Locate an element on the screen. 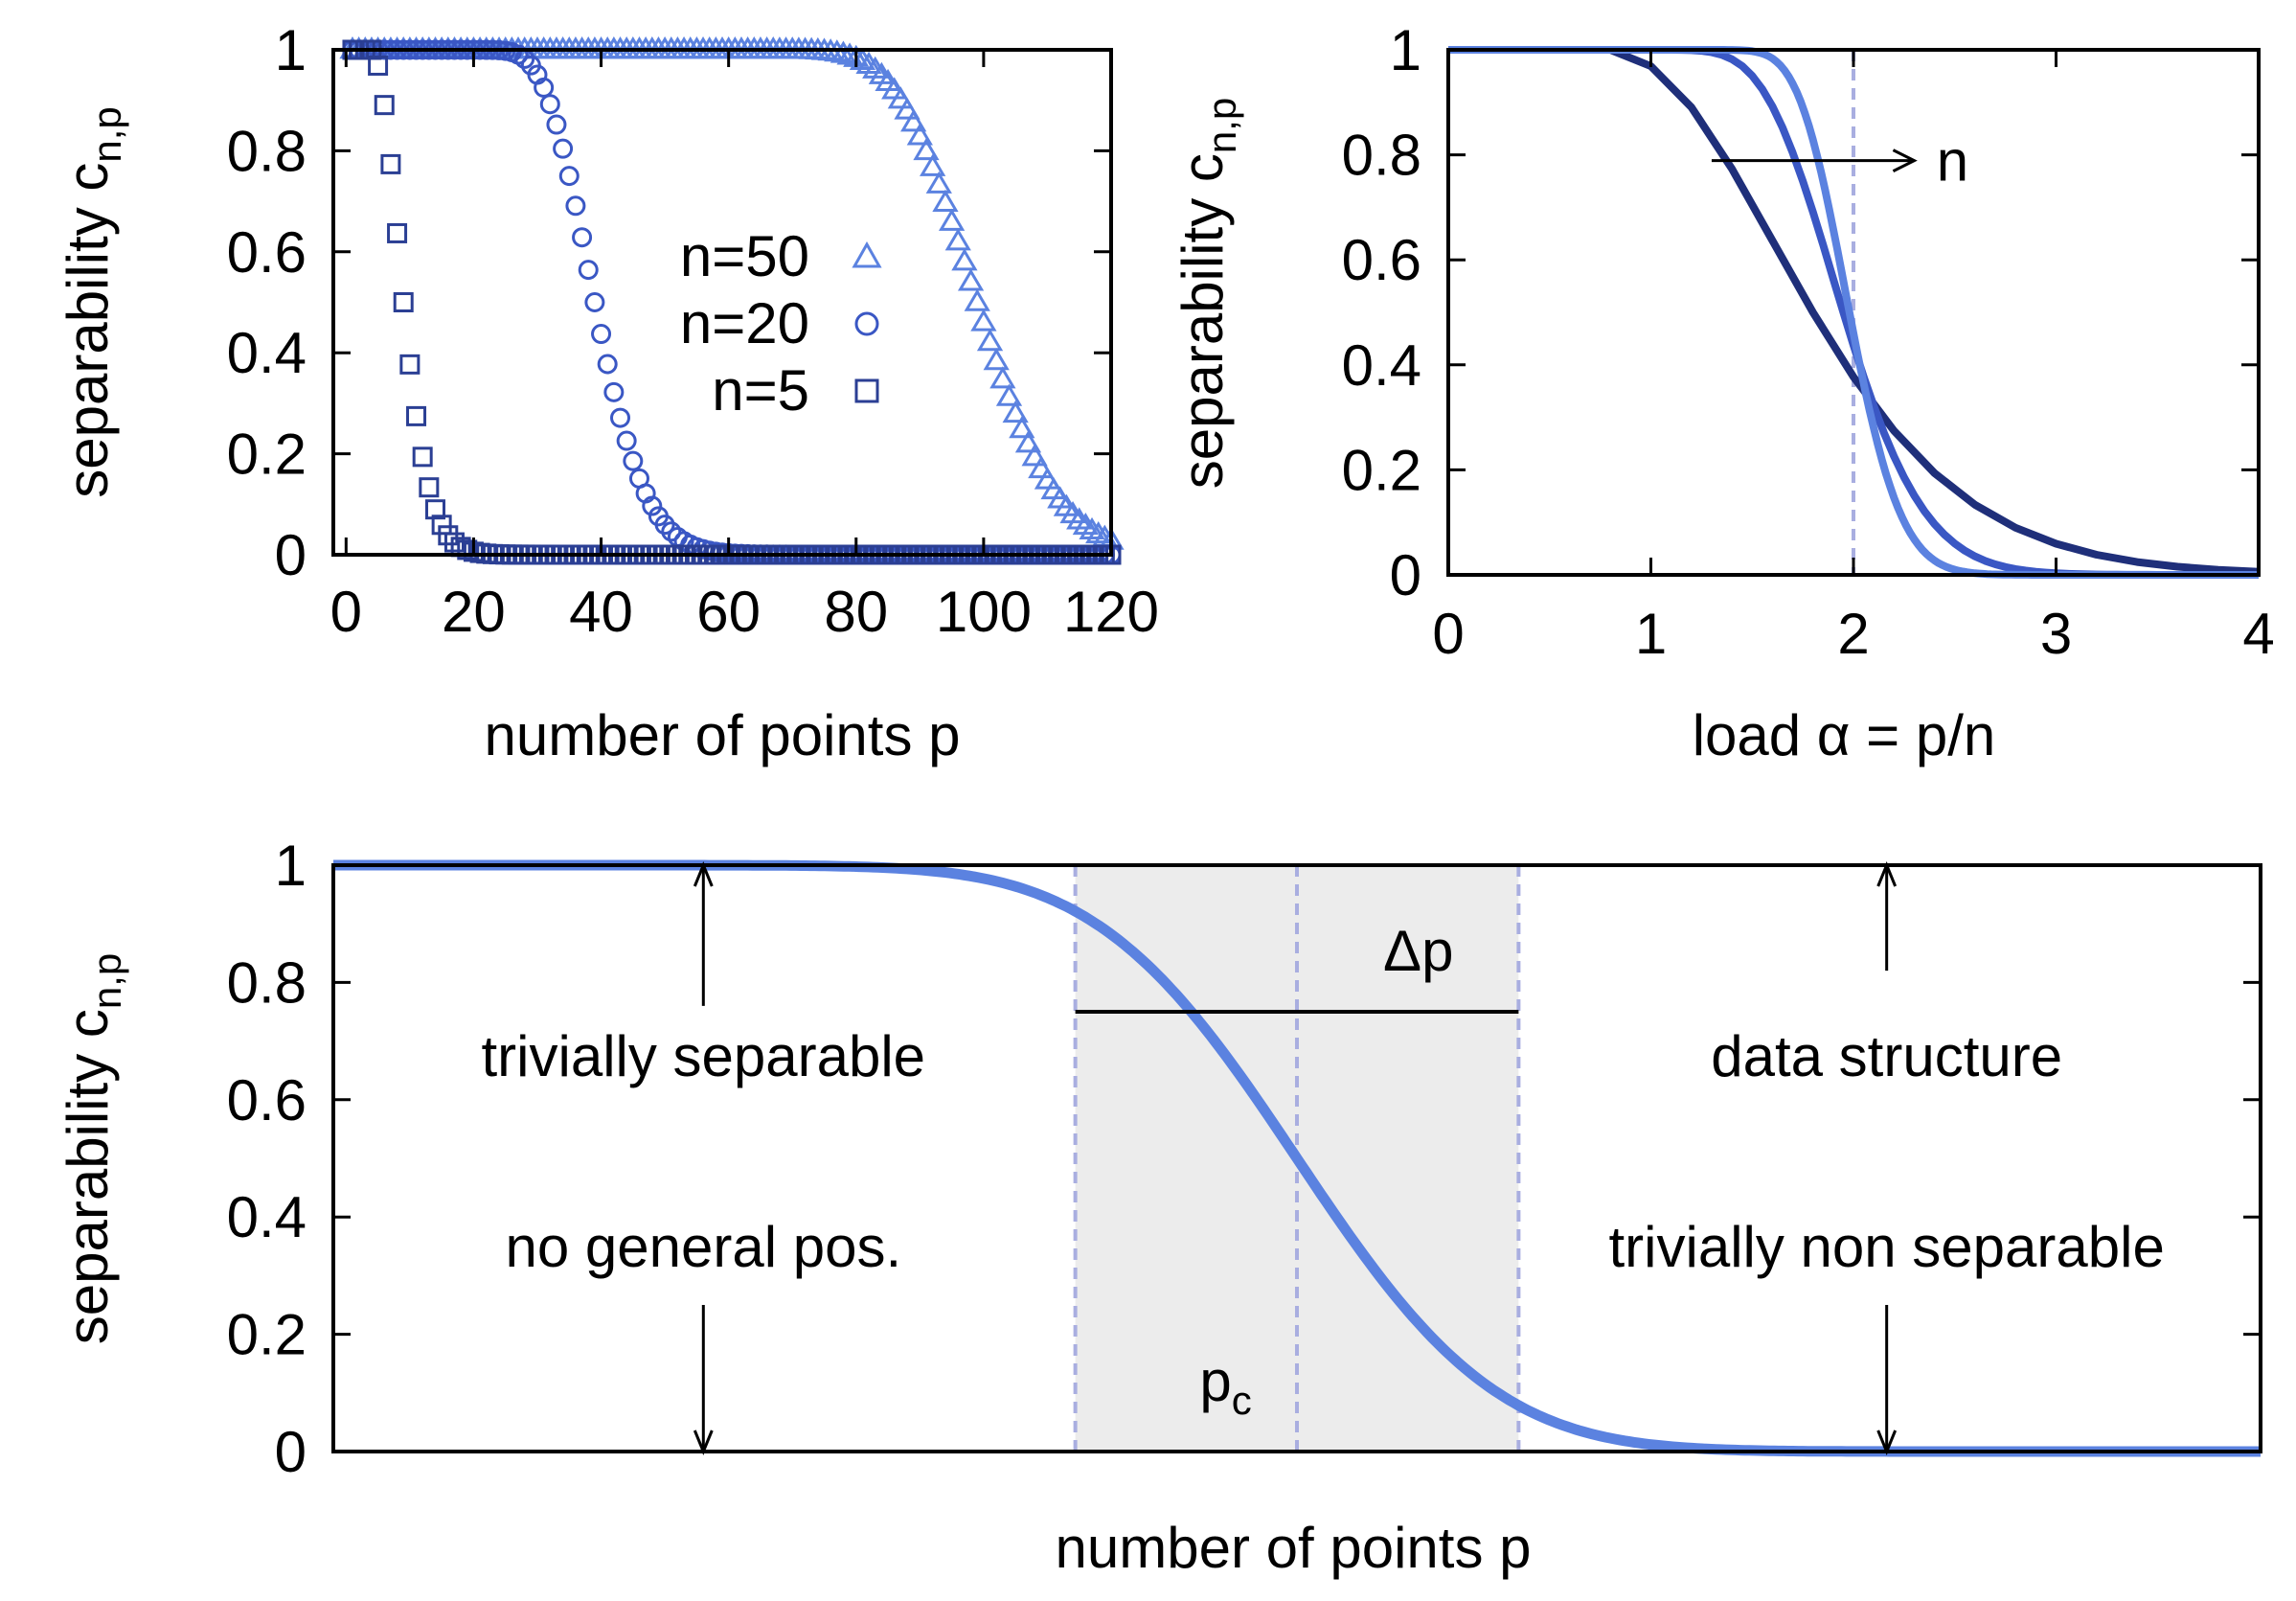 Image resolution: width=2296 pixels, height=1601 pixels. tr-x-tick-label: 1 is located at coordinates (1651, 634).